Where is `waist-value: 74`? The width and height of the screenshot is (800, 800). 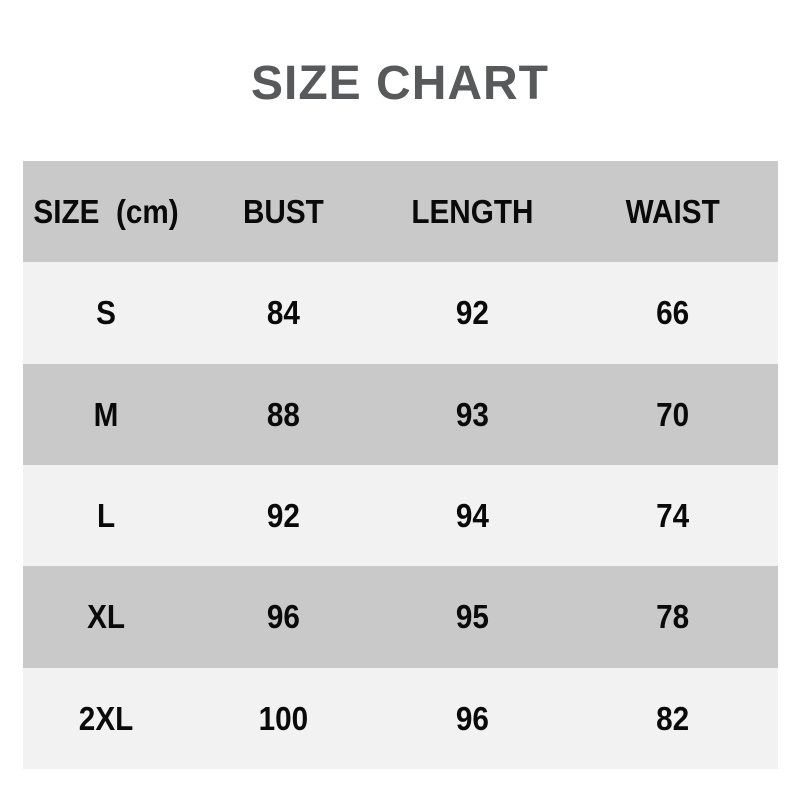
waist-value: 74 is located at coordinates (672, 516).